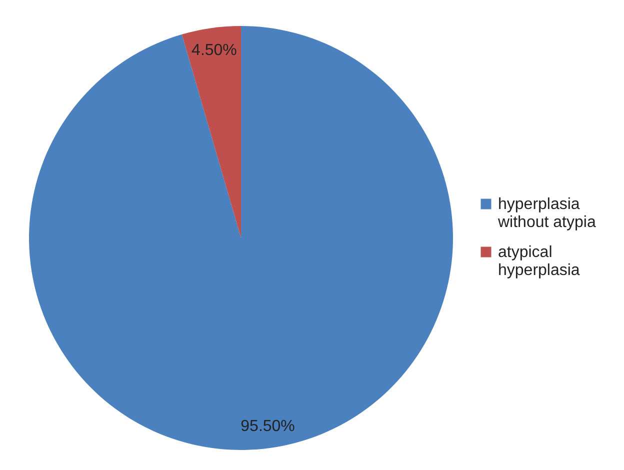 The height and width of the screenshot is (470, 624). What do you see at coordinates (211, 132) in the screenshot?
I see `pie-slice` at bounding box center [211, 132].